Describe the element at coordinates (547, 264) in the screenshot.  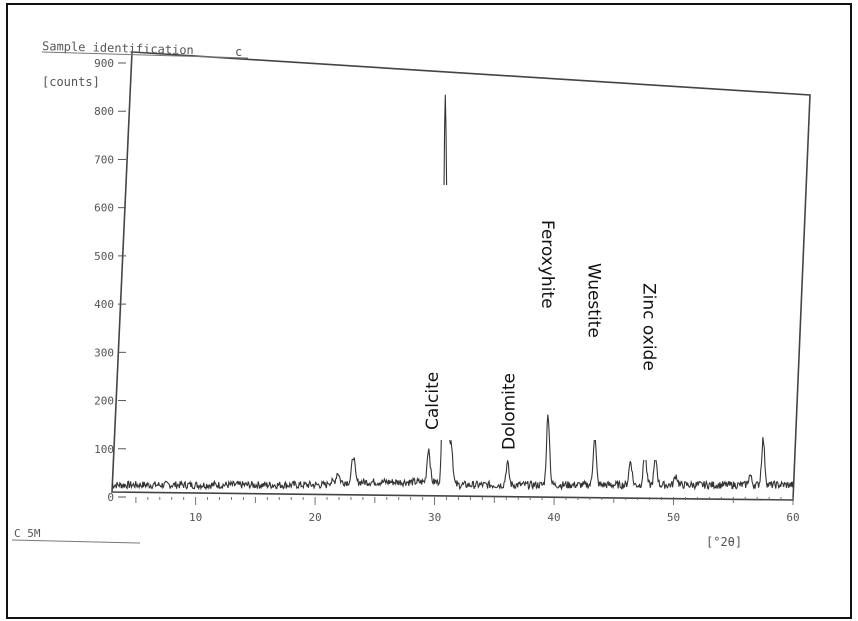
I see `phase-label: Feroxyhite` at that location.